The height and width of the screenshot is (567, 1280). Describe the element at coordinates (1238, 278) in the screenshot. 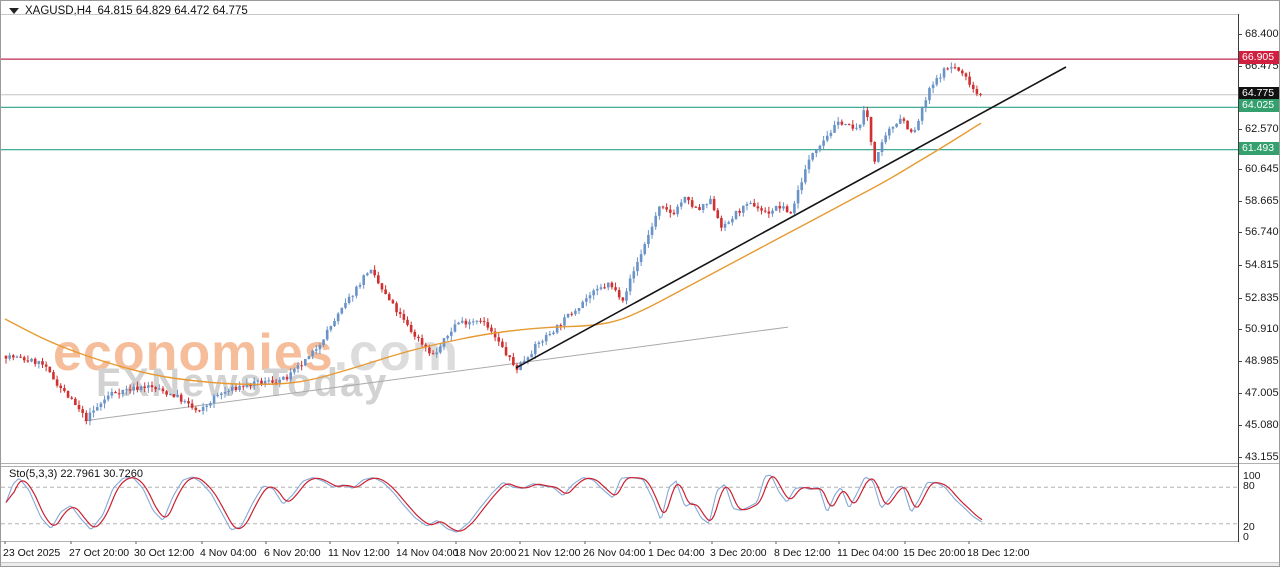

I see `axis-border` at that location.